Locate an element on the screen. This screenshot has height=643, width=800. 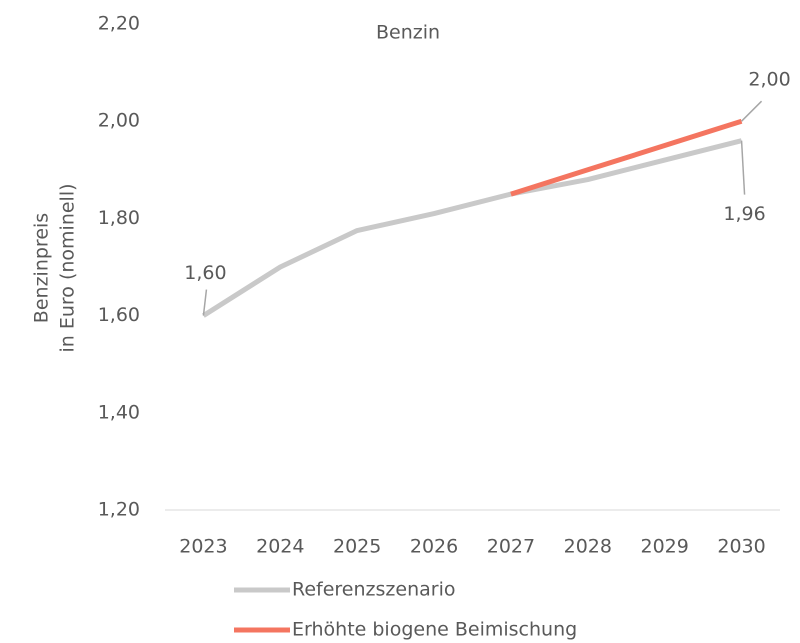
y-axis-label: in Euro (nominell) is located at coordinates (68, 267).